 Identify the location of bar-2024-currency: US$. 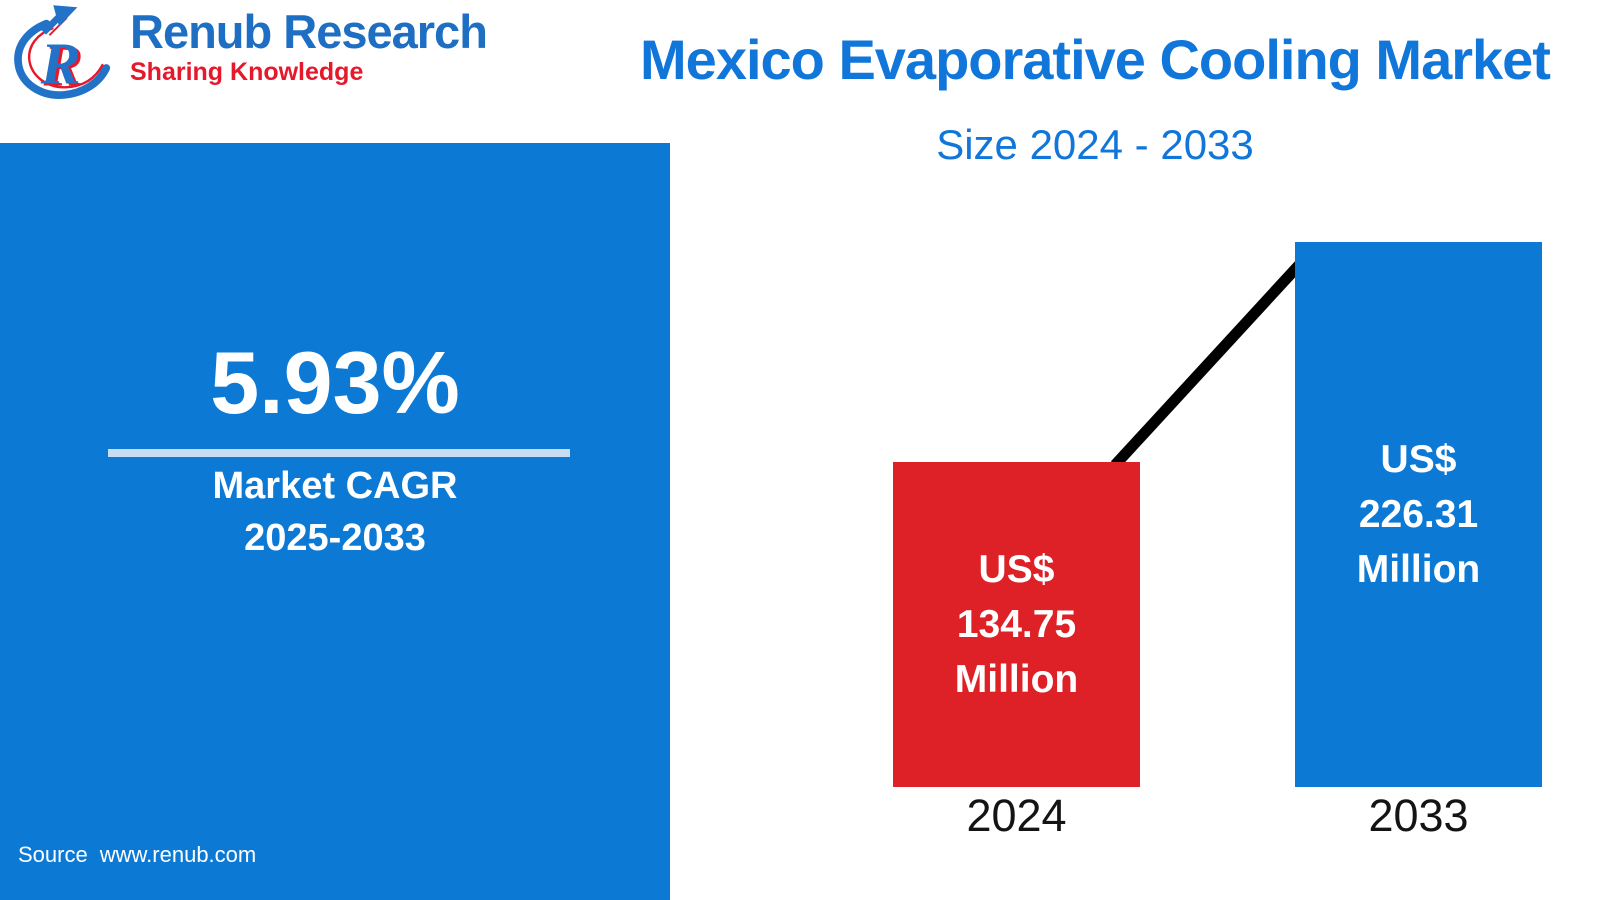
(1016, 569).